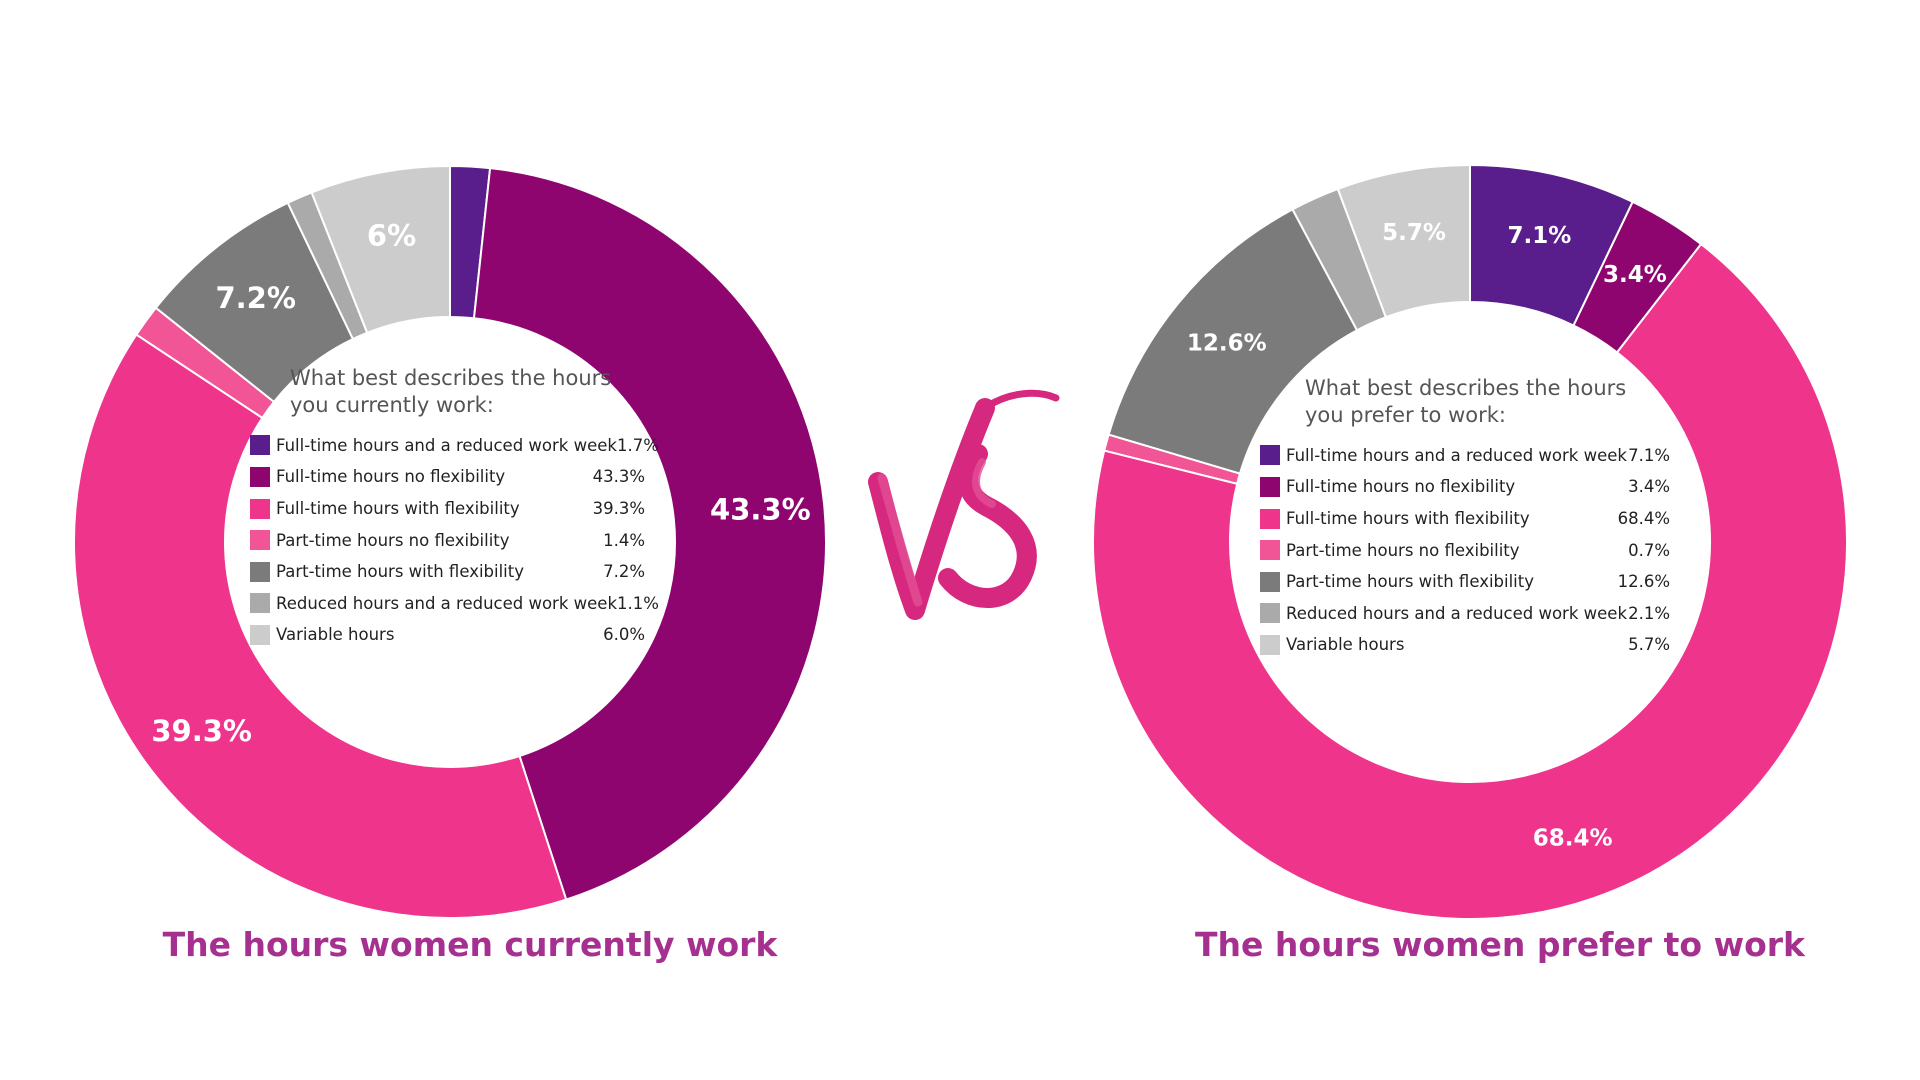  I want to click on legend-item-variable-hours: Variable hours 5.7%, so click(1465, 645).